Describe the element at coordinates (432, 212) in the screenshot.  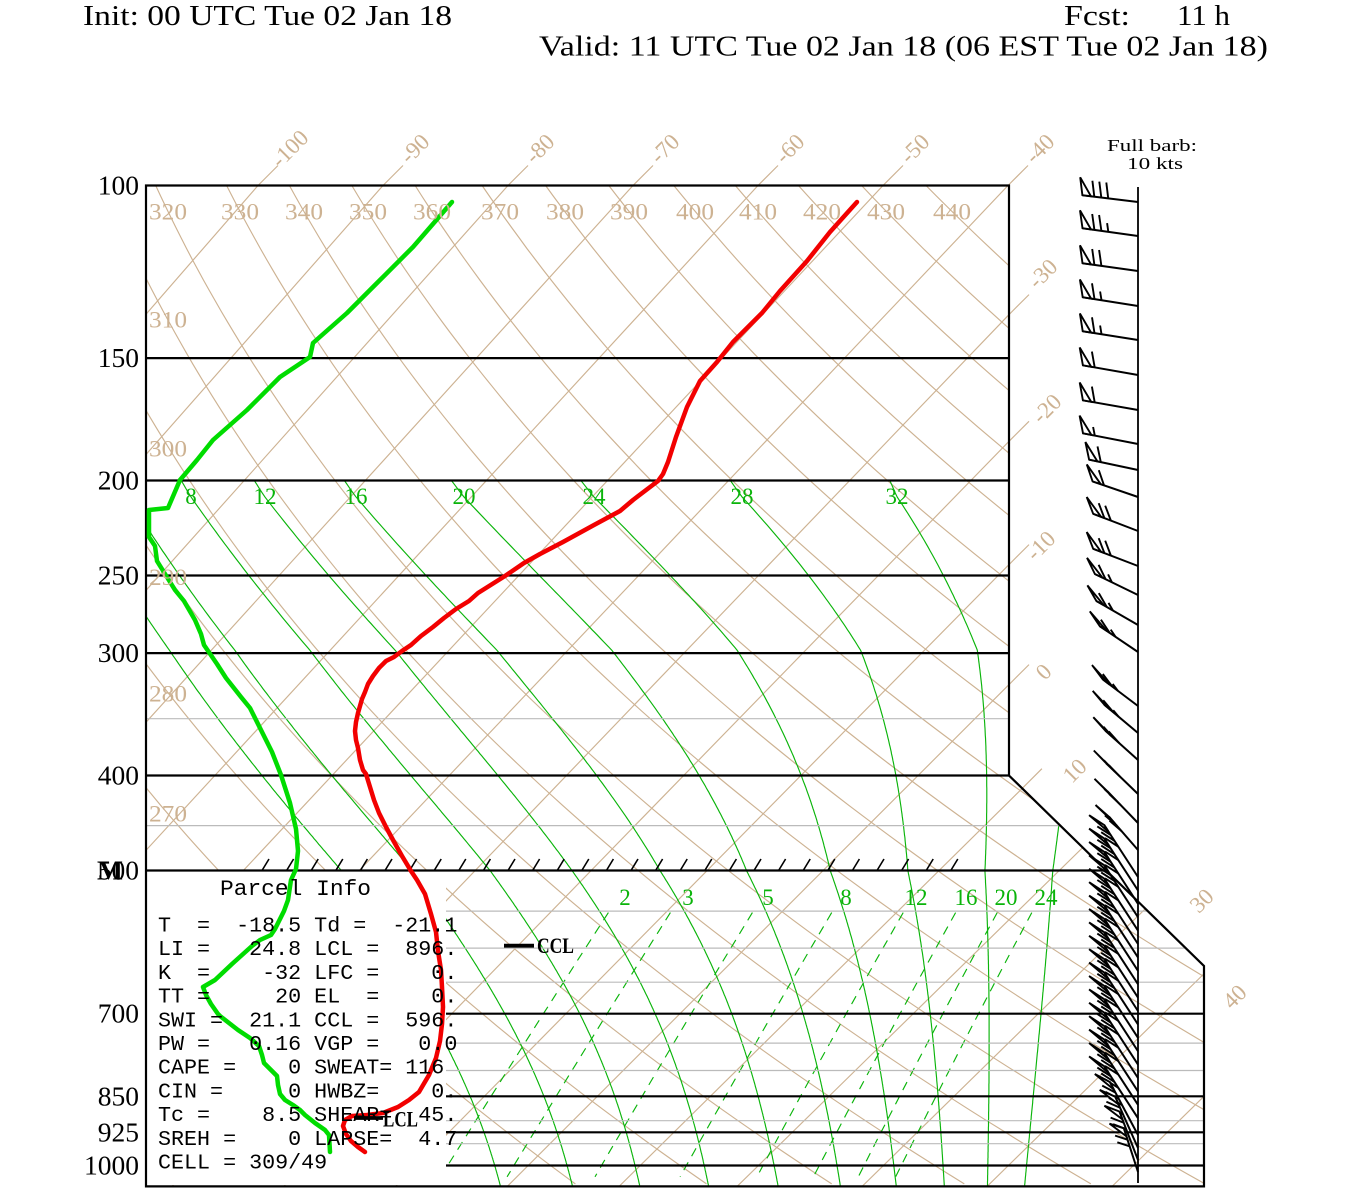
I see `svg-text: 360` at that location.